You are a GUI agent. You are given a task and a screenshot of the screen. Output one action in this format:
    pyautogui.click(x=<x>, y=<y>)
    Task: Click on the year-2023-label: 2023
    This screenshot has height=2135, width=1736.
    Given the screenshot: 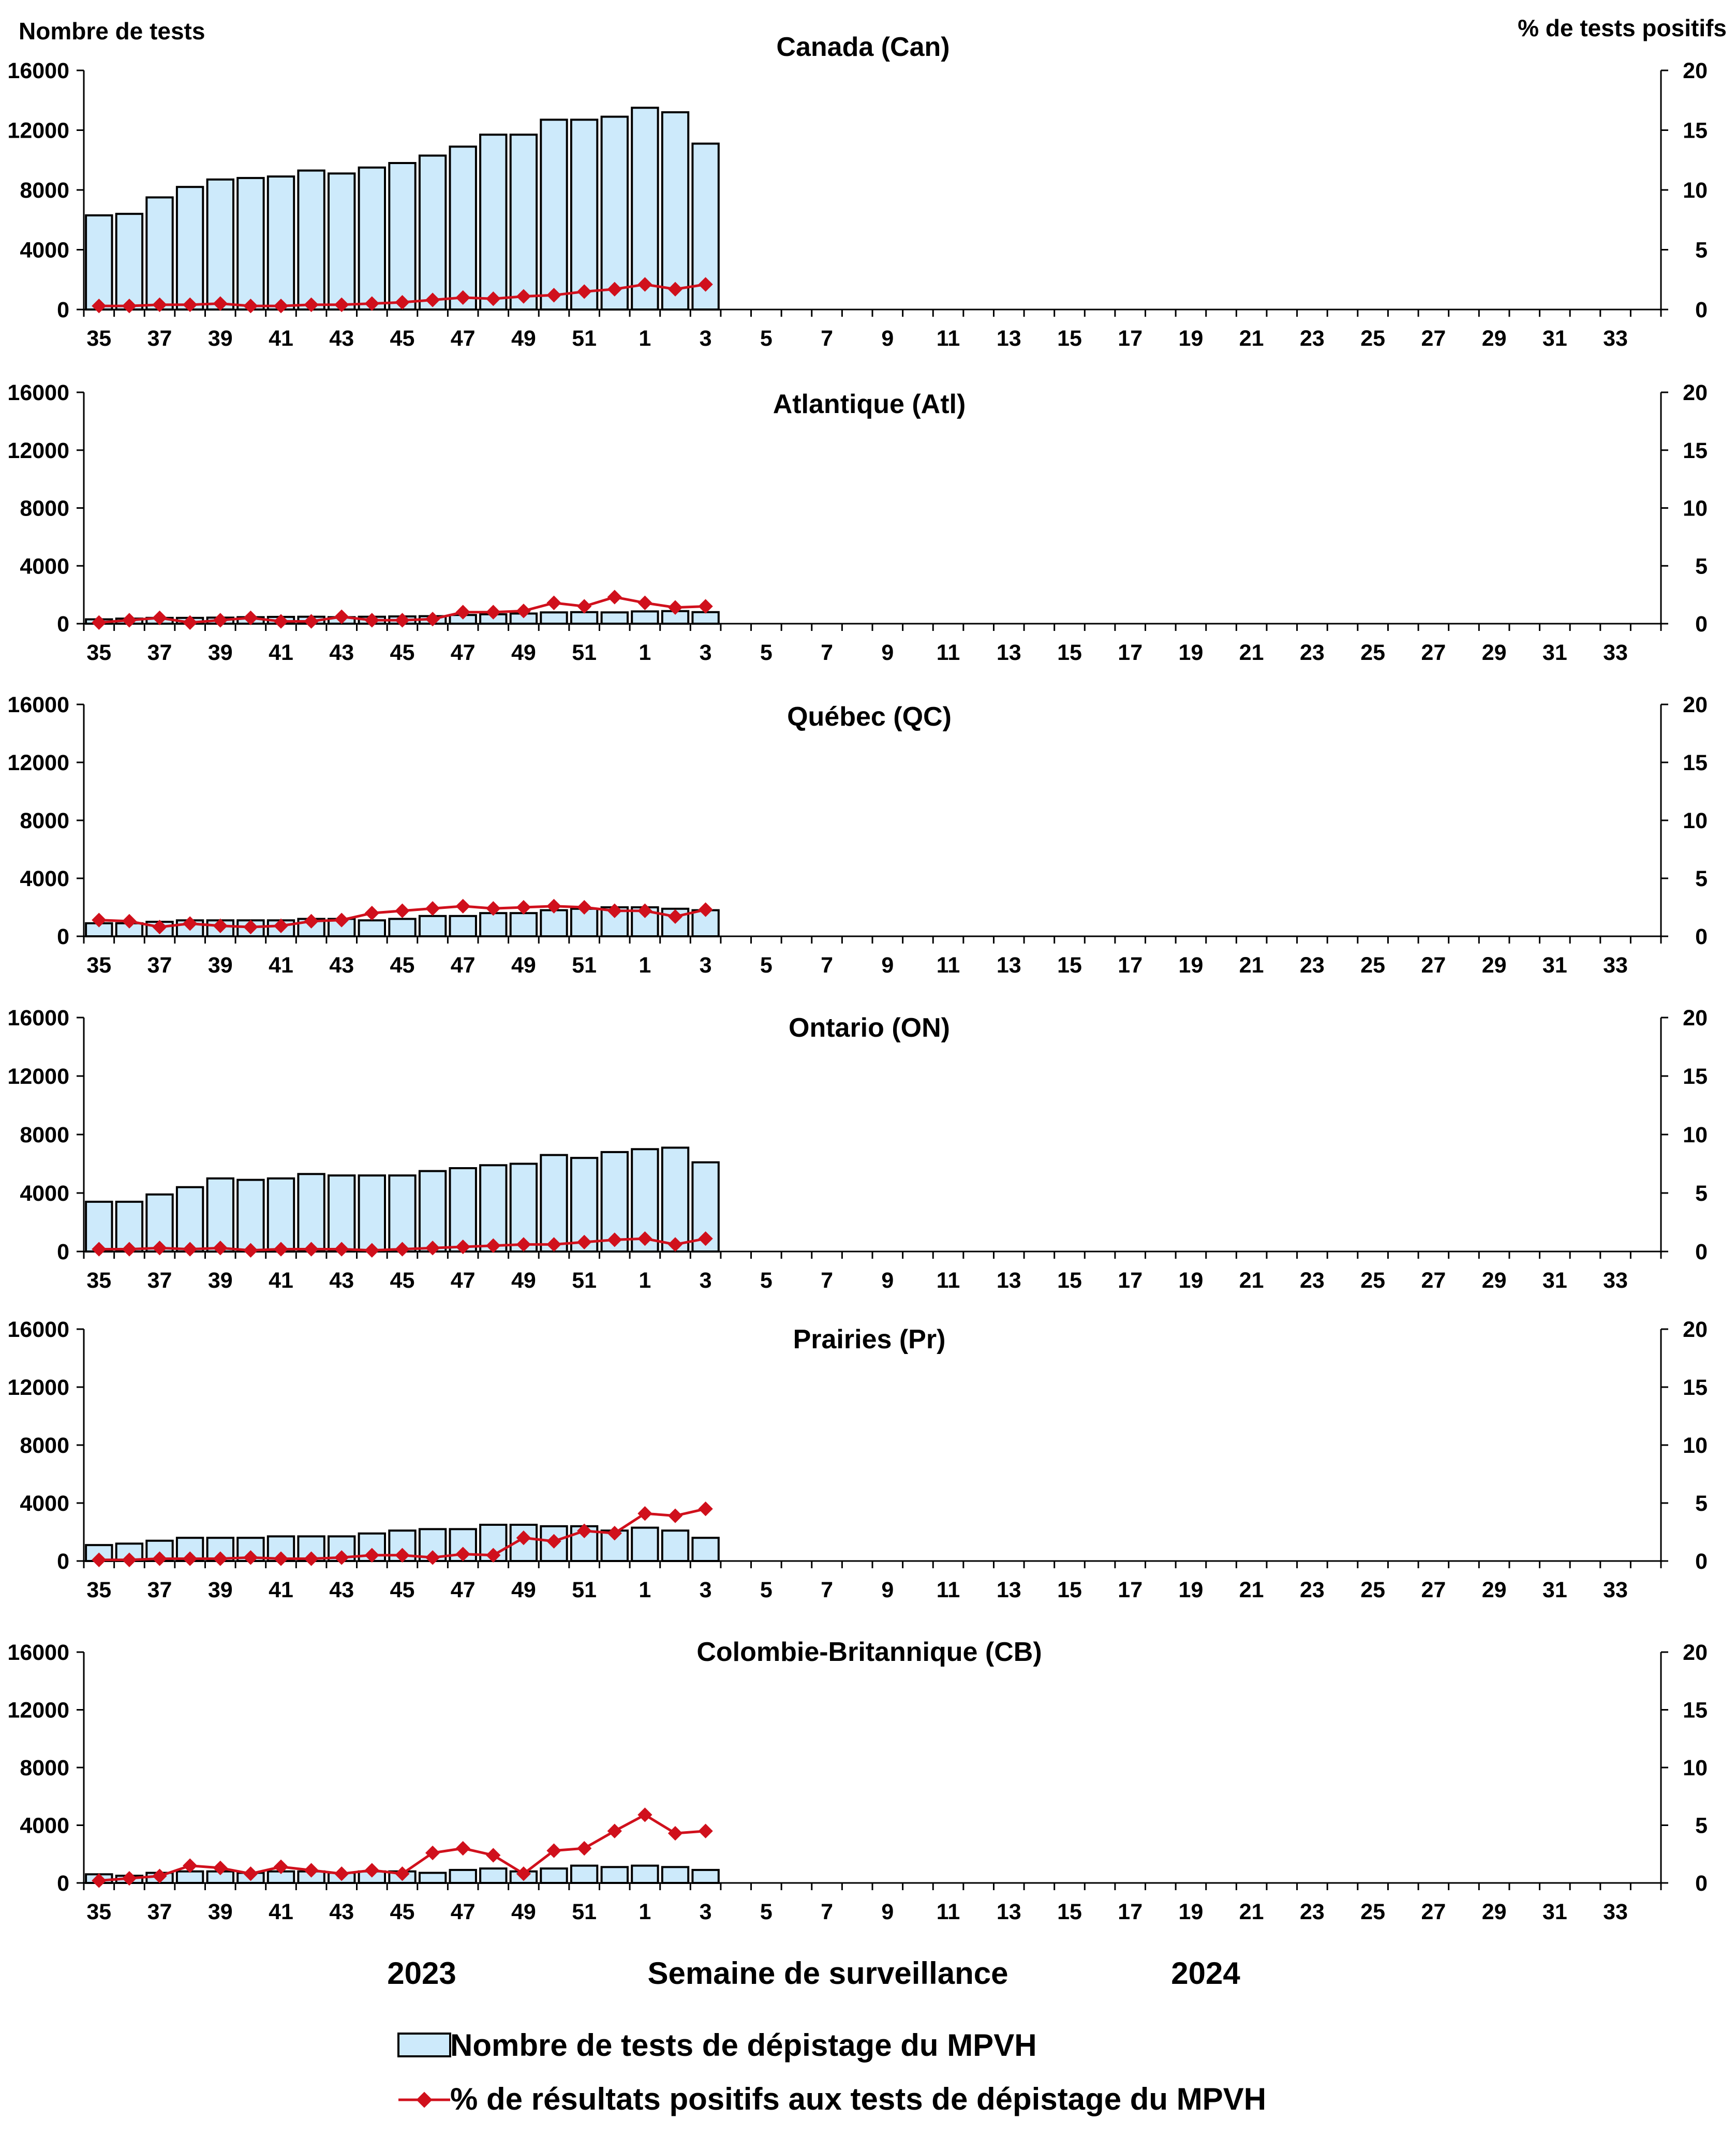 What is the action you would take?
    pyautogui.click(x=421, y=1973)
    